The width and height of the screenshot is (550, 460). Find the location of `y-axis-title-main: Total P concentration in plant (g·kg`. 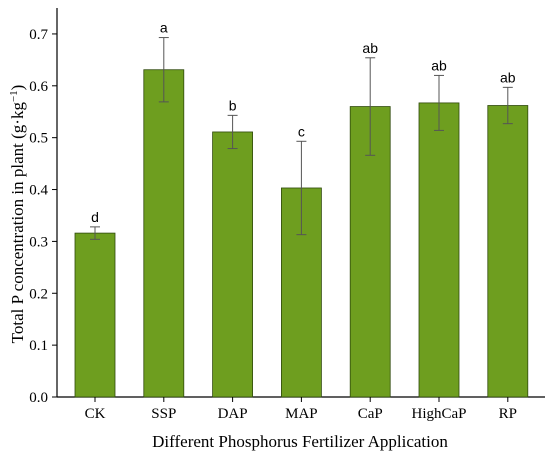

y-axis-title-main: Total P concentration in plant (g·kg is located at coordinates (17, 223).